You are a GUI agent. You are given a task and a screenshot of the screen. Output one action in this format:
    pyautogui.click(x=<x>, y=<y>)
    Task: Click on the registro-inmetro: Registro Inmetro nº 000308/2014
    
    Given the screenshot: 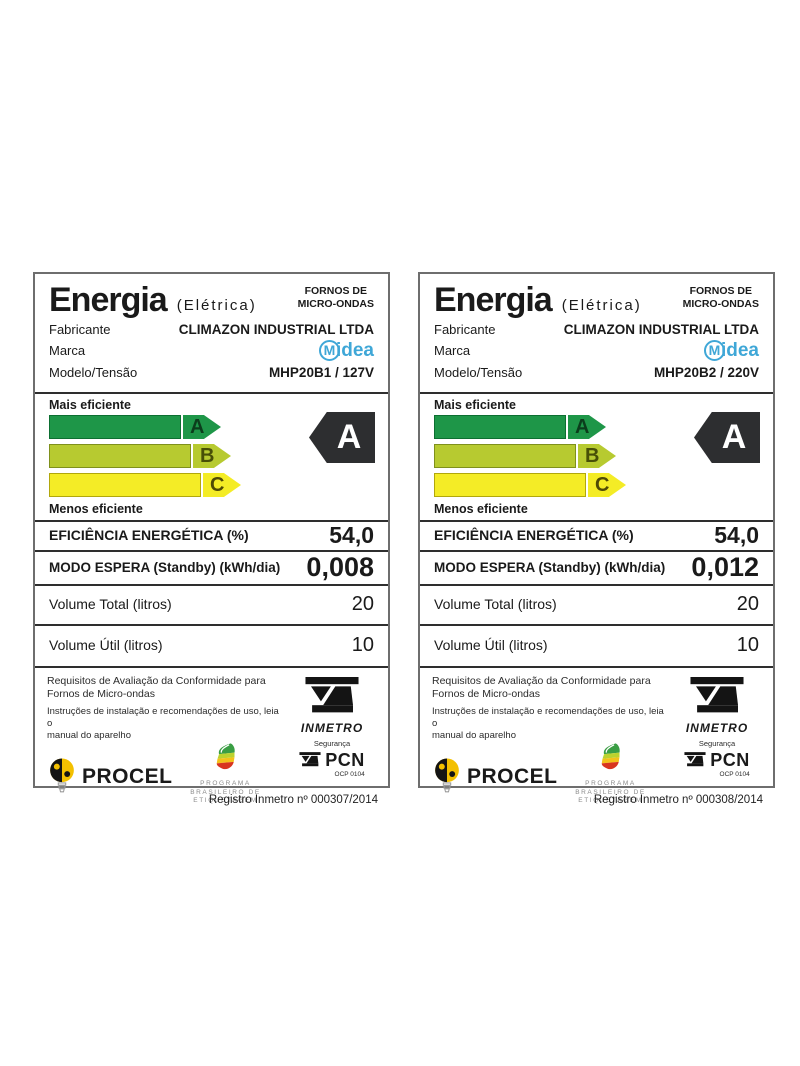 What is the action you would take?
    pyautogui.click(x=678, y=800)
    